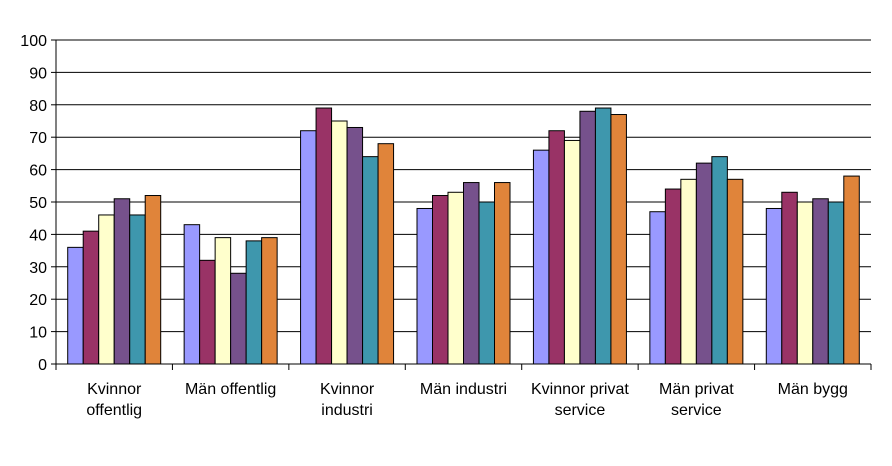 The width and height of the screenshot is (892, 466). Describe the element at coordinates (230, 389) in the screenshot. I see `x-category-label: Män offentlig` at that location.